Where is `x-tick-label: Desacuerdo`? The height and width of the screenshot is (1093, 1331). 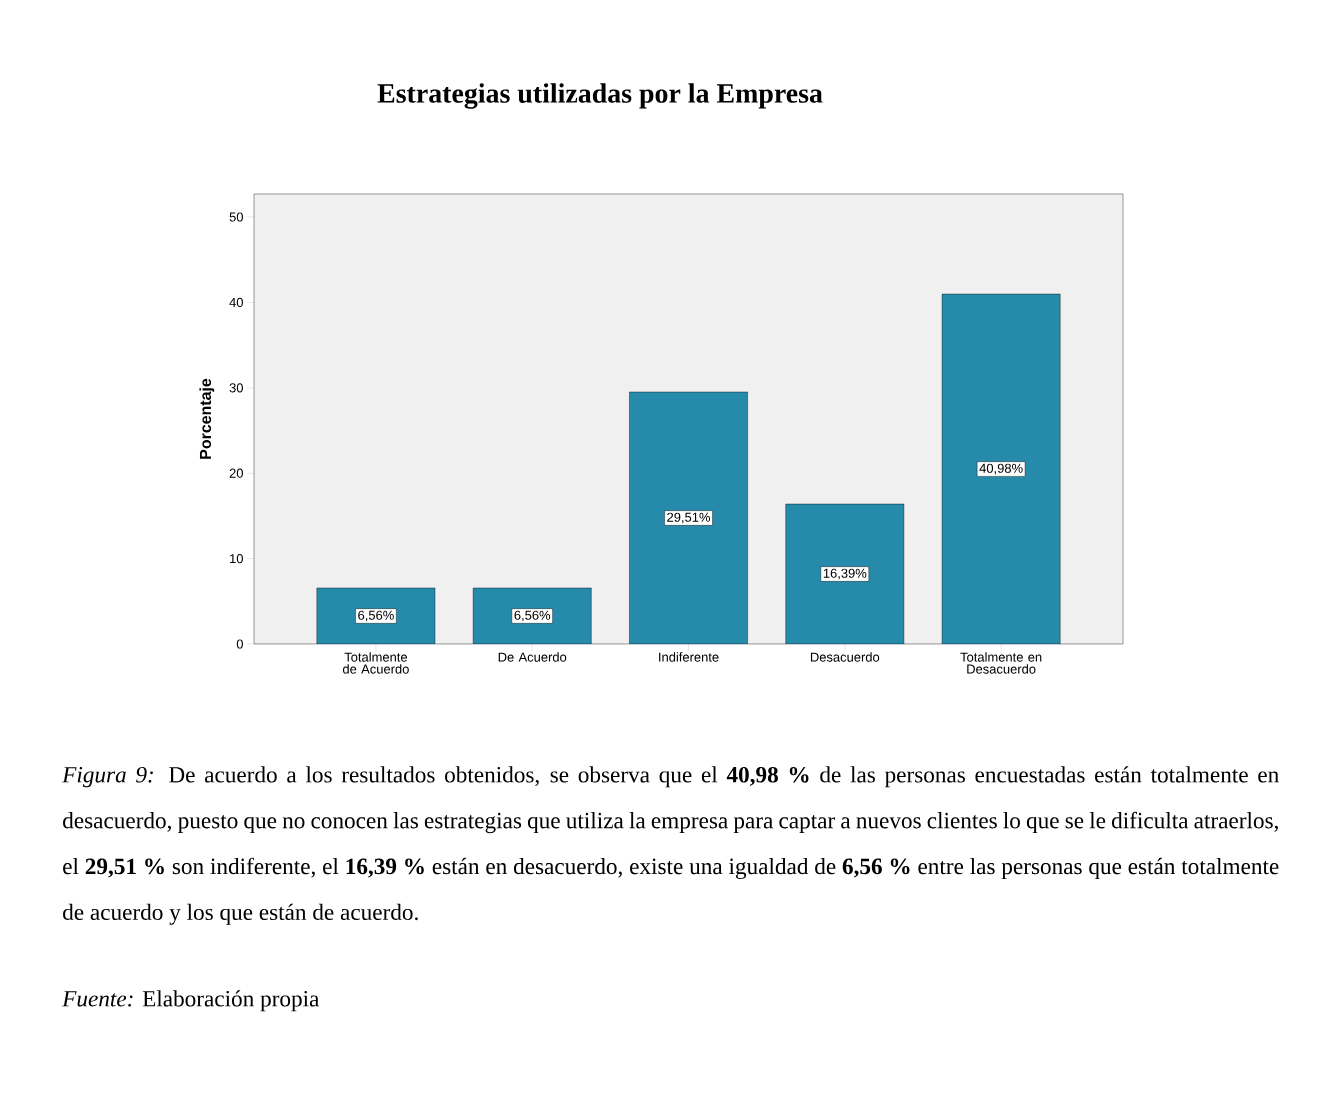 x-tick-label: Desacuerdo is located at coordinates (845, 657).